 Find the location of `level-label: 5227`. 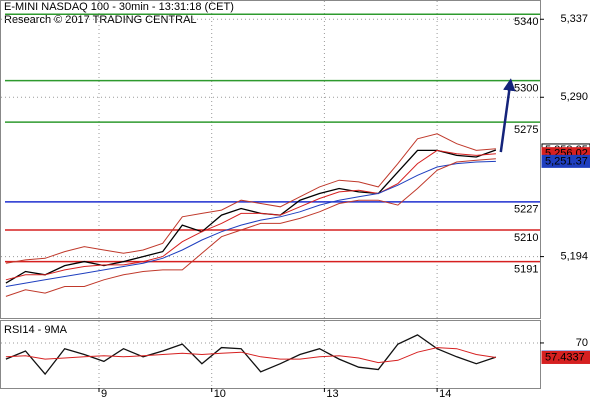

level-label: 5227 is located at coordinates (526, 210).